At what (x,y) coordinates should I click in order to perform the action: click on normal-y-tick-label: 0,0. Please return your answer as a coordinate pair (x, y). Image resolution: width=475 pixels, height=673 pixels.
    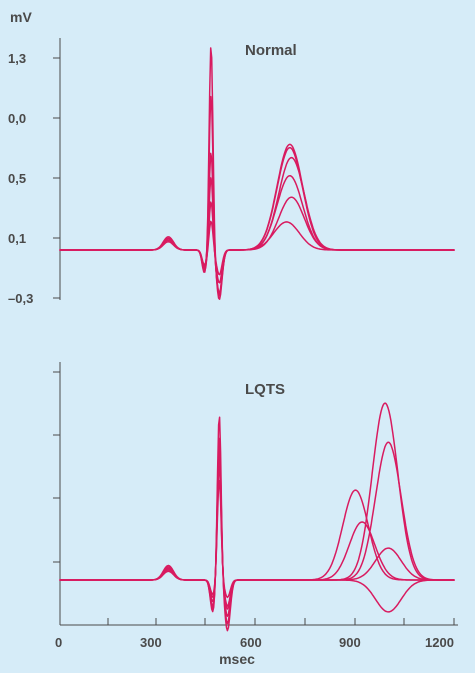
    Looking at the image, I should click on (17, 118).